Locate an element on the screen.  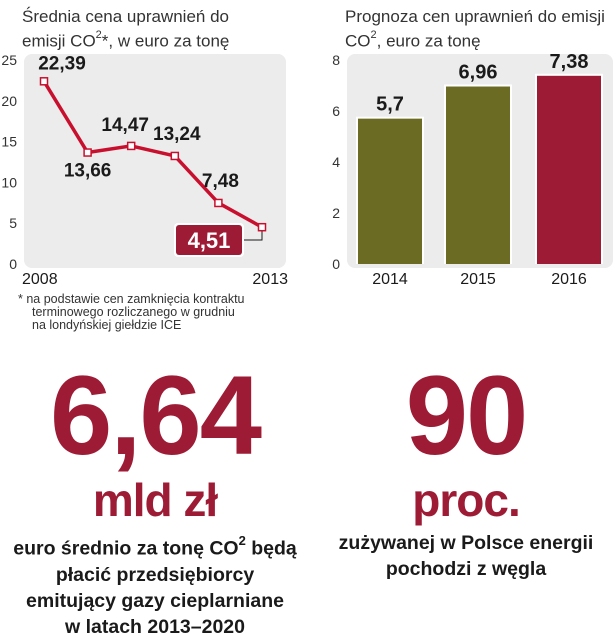
stat-right-number: 90 is located at coordinates (467, 415).